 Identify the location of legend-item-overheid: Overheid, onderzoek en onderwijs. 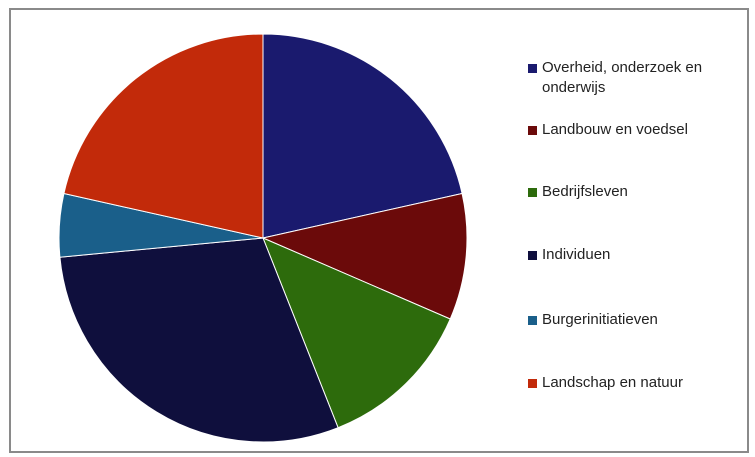
(637, 78).